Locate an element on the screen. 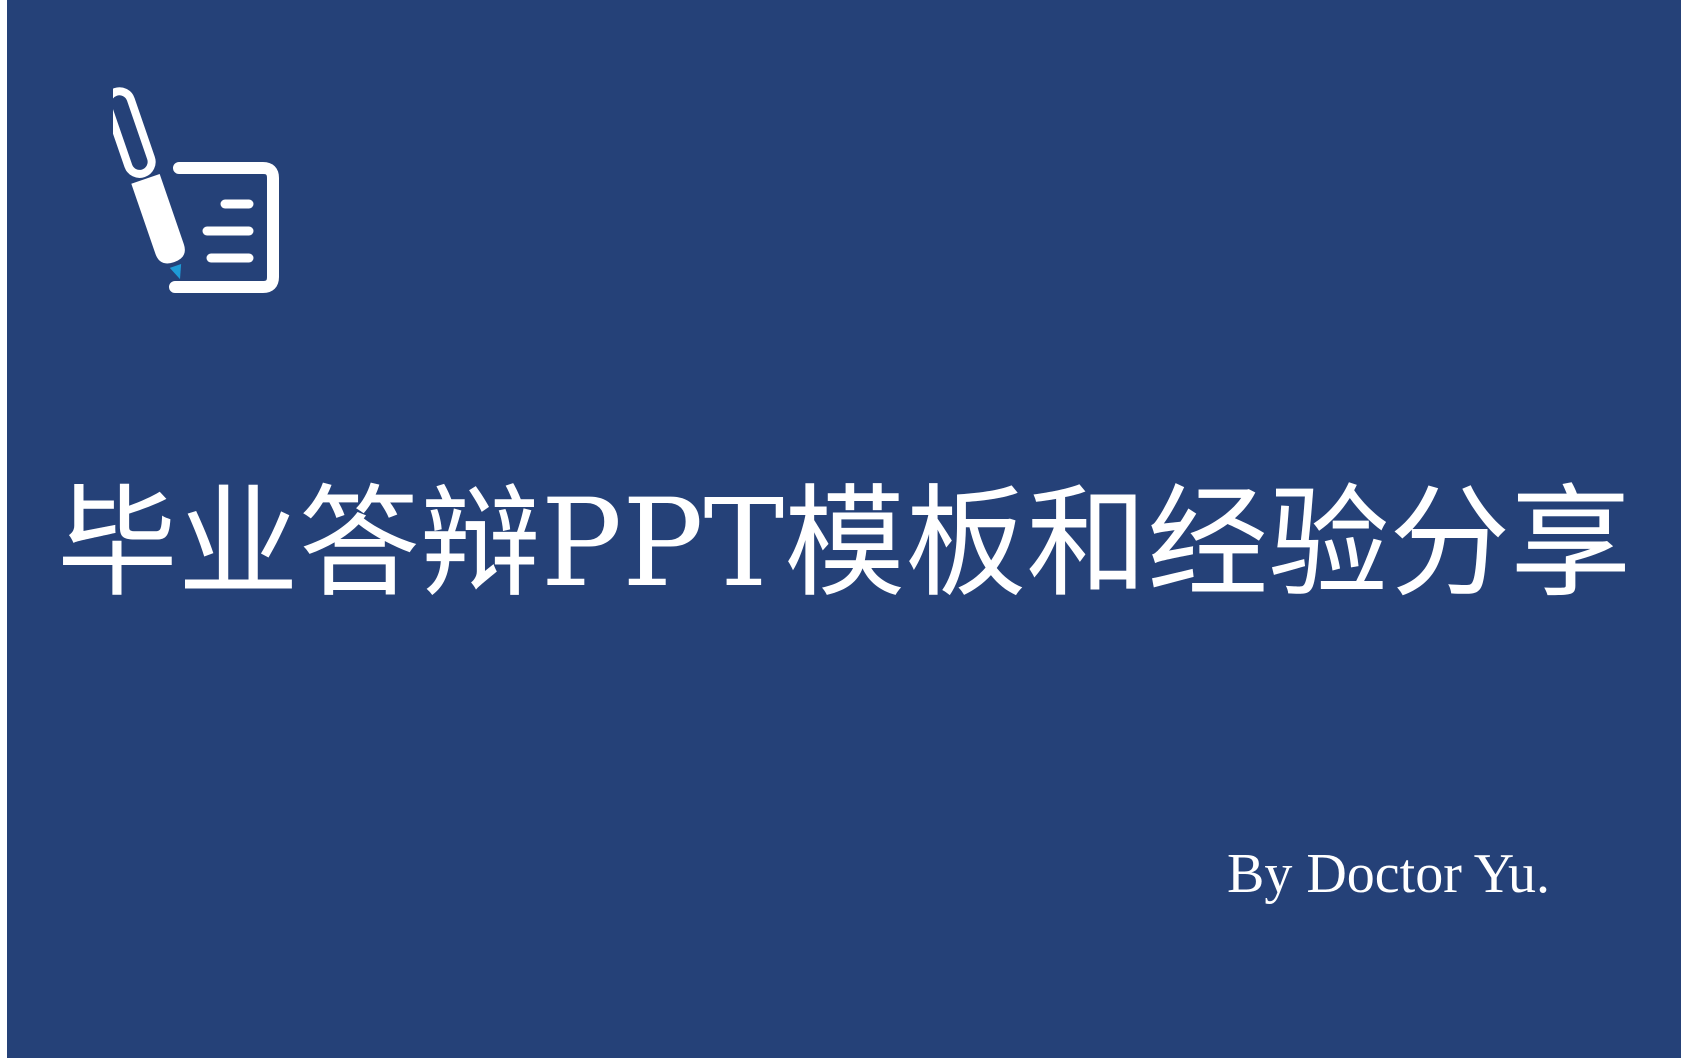  author-credit: By Doctor Yu. is located at coordinates (1388, 874).